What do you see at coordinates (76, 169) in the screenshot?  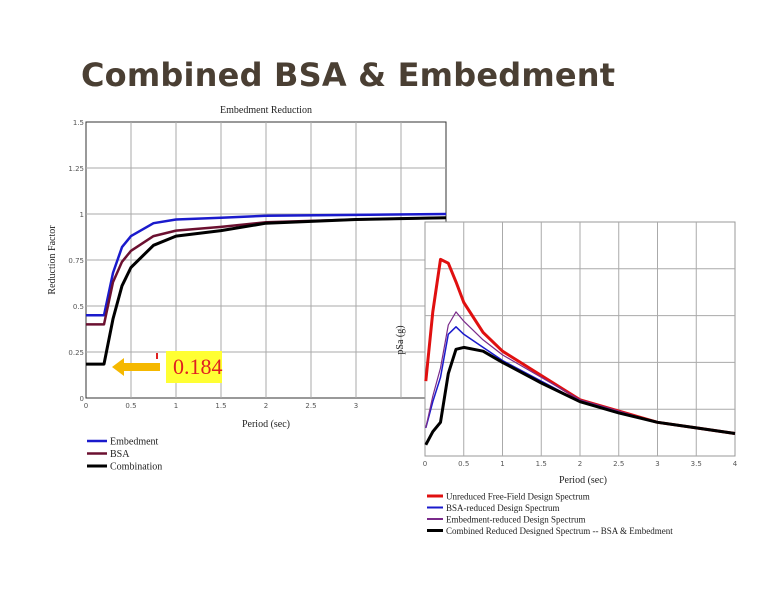 I see `y-tick-label: 1.25` at bounding box center [76, 169].